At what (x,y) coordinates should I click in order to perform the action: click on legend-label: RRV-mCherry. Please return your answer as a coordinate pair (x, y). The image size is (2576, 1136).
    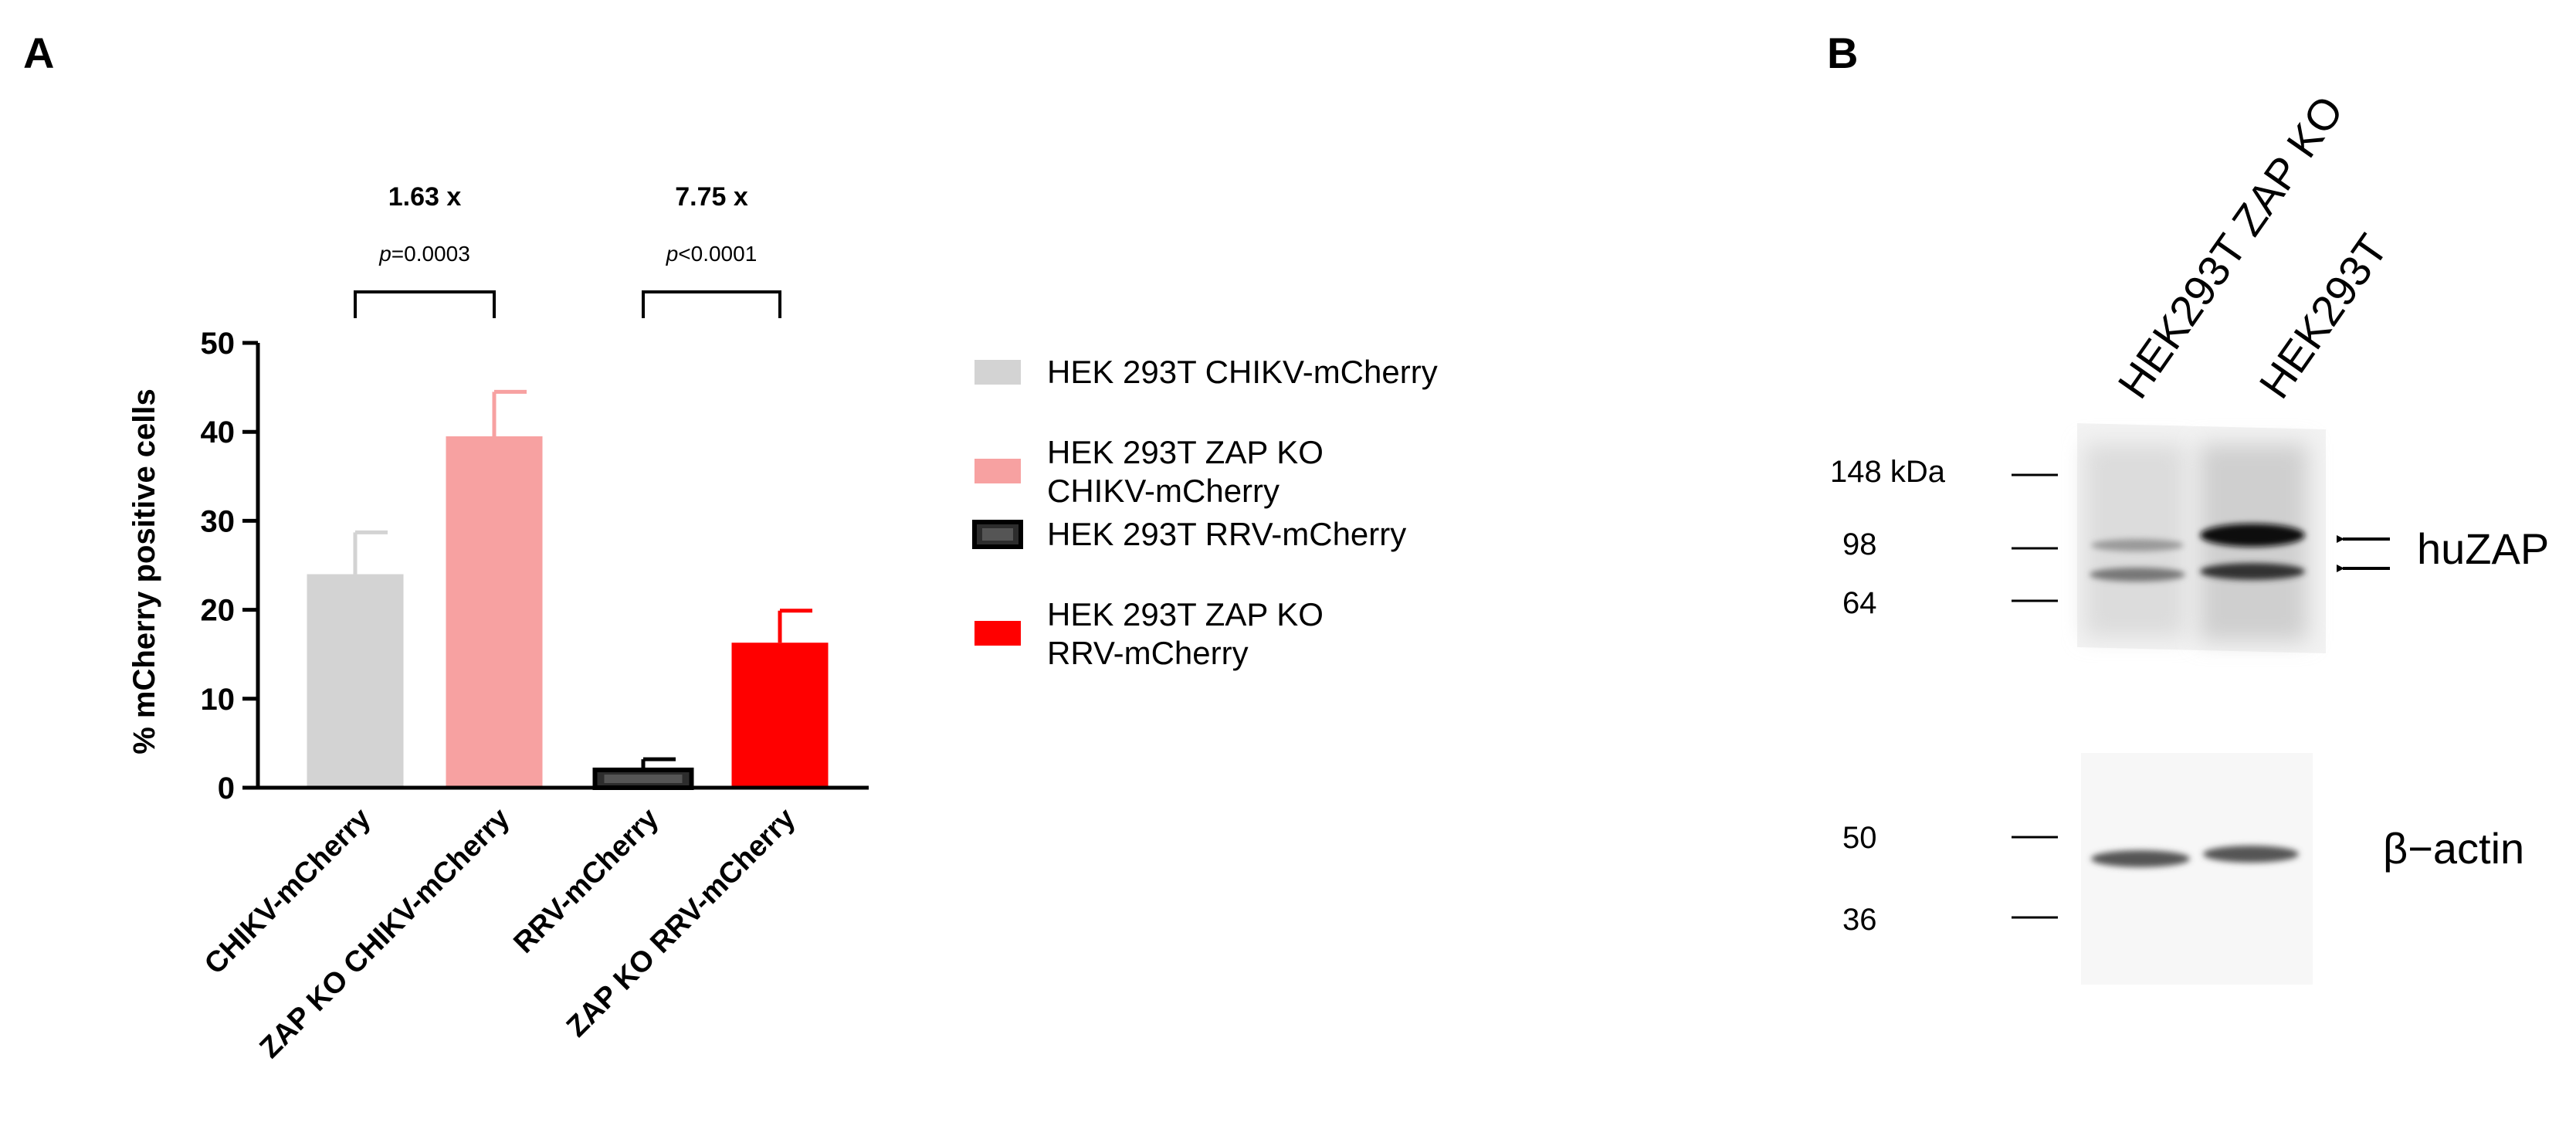
    Looking at the image, I should click on (1148, 653).